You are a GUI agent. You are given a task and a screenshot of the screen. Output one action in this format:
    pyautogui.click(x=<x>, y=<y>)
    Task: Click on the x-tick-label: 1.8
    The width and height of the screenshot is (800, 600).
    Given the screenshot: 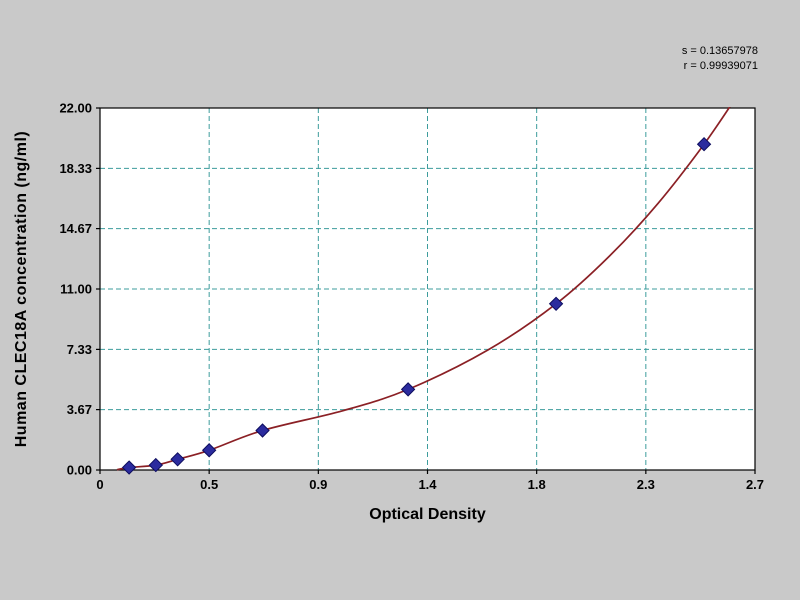 What is the action you would take?
    pyautogui.click(x=537, y=484)
    